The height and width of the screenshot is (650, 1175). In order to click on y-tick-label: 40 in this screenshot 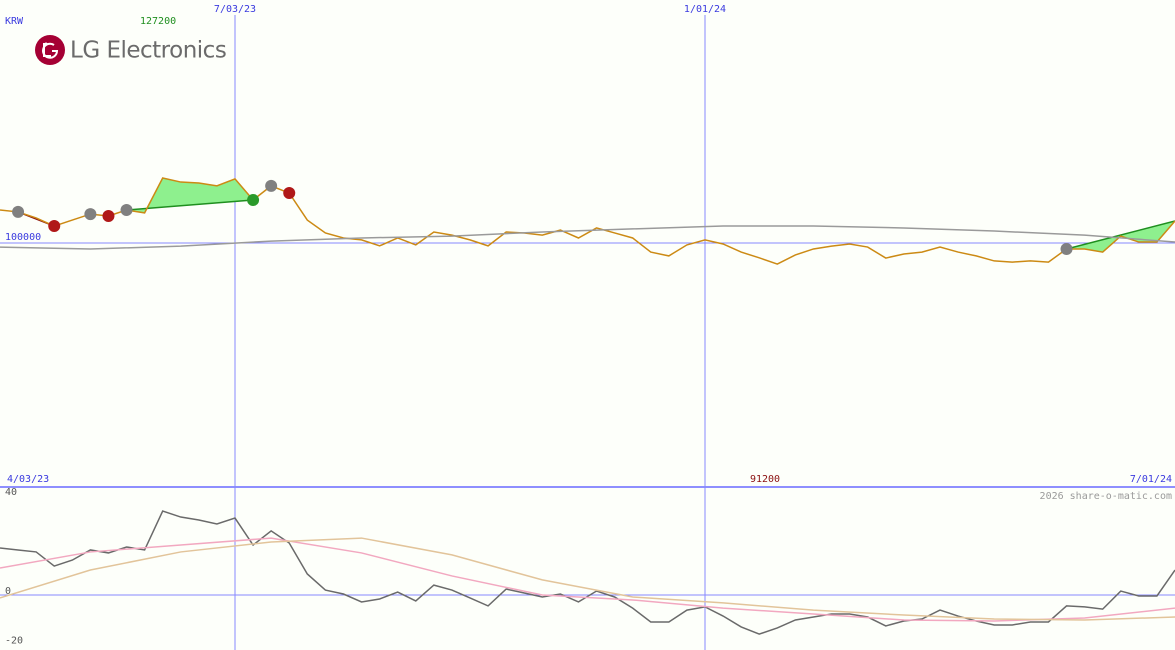, I will do `click(11, 492)`.